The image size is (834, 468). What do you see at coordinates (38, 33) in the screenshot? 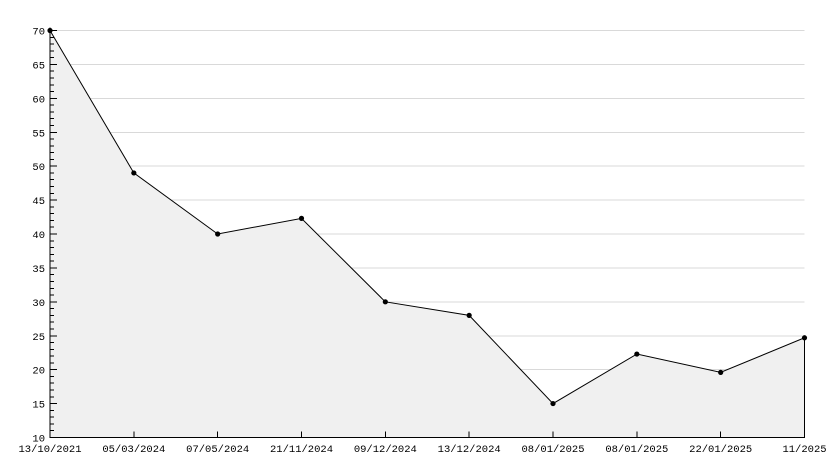
I see `y-tick-label: 70` at bounding box center [38, 33].